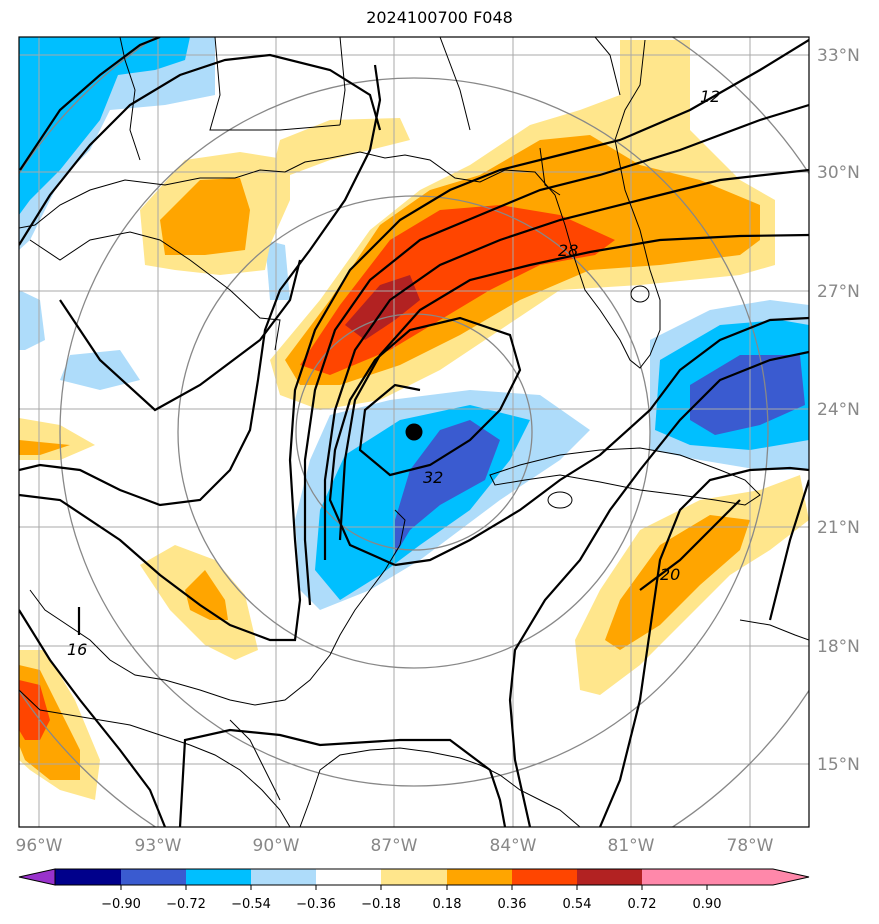 Image resolution: width=879 pixels, height=924 pixels. I want to click on colorbar-tick-label: −0.72, so click(186, 904).